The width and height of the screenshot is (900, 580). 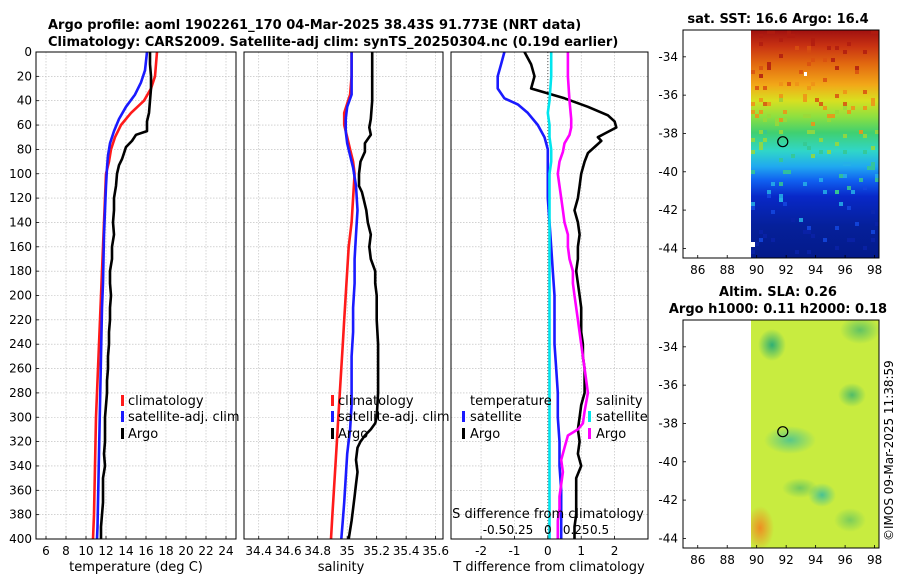 I want to click on legend-swatch-satellite, so click(x=122, y=416).